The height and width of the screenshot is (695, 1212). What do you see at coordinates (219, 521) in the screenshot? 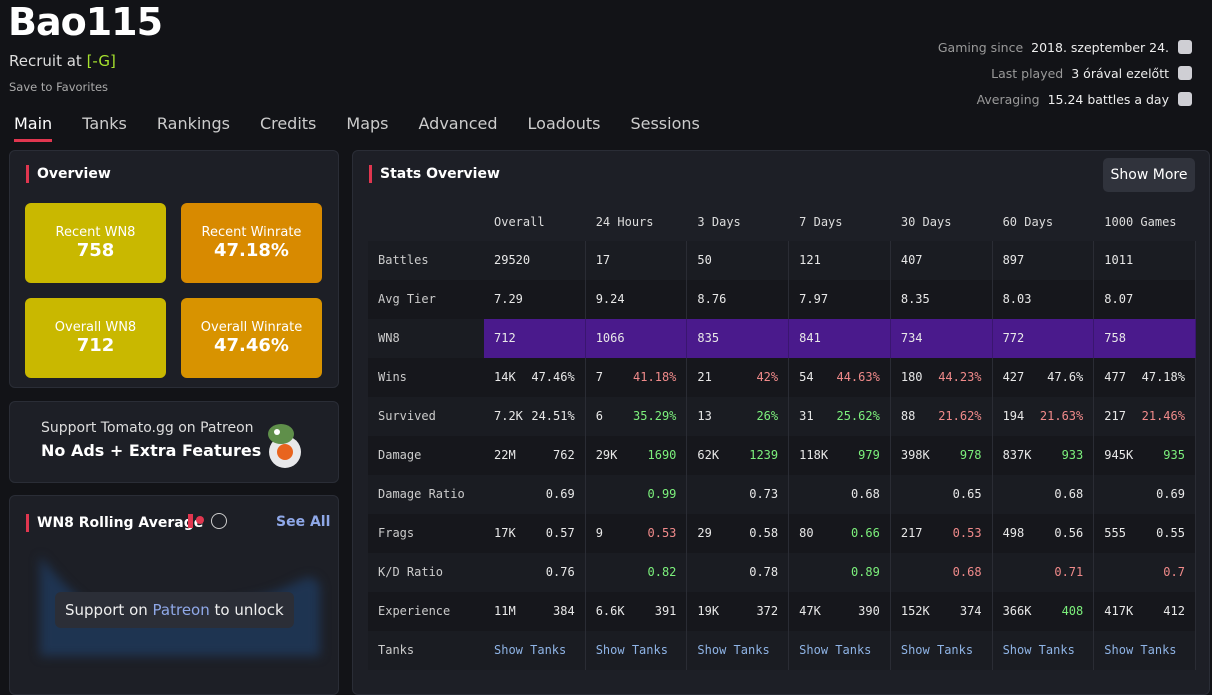
I see `info-icon` at bounding box center [219, 521].